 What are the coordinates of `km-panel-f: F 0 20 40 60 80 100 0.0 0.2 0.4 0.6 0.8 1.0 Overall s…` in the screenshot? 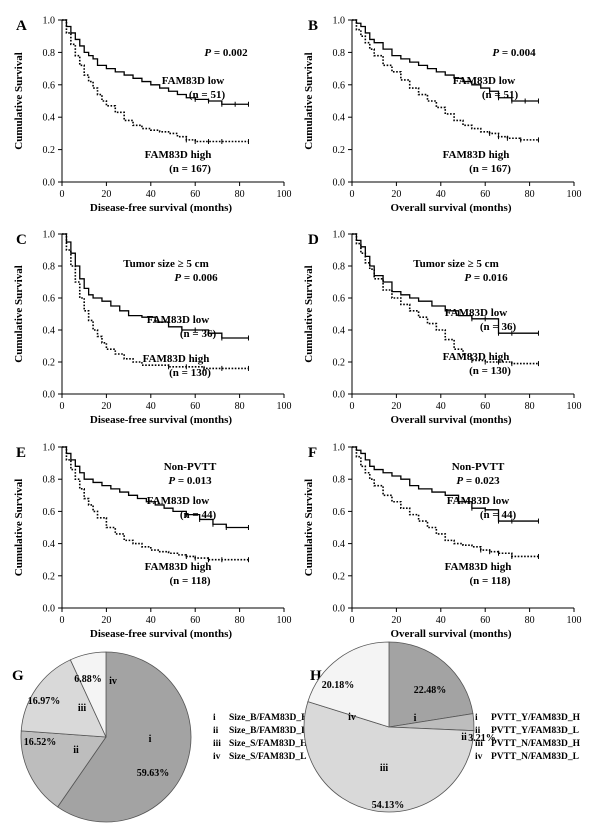 It's located at (442, 542).